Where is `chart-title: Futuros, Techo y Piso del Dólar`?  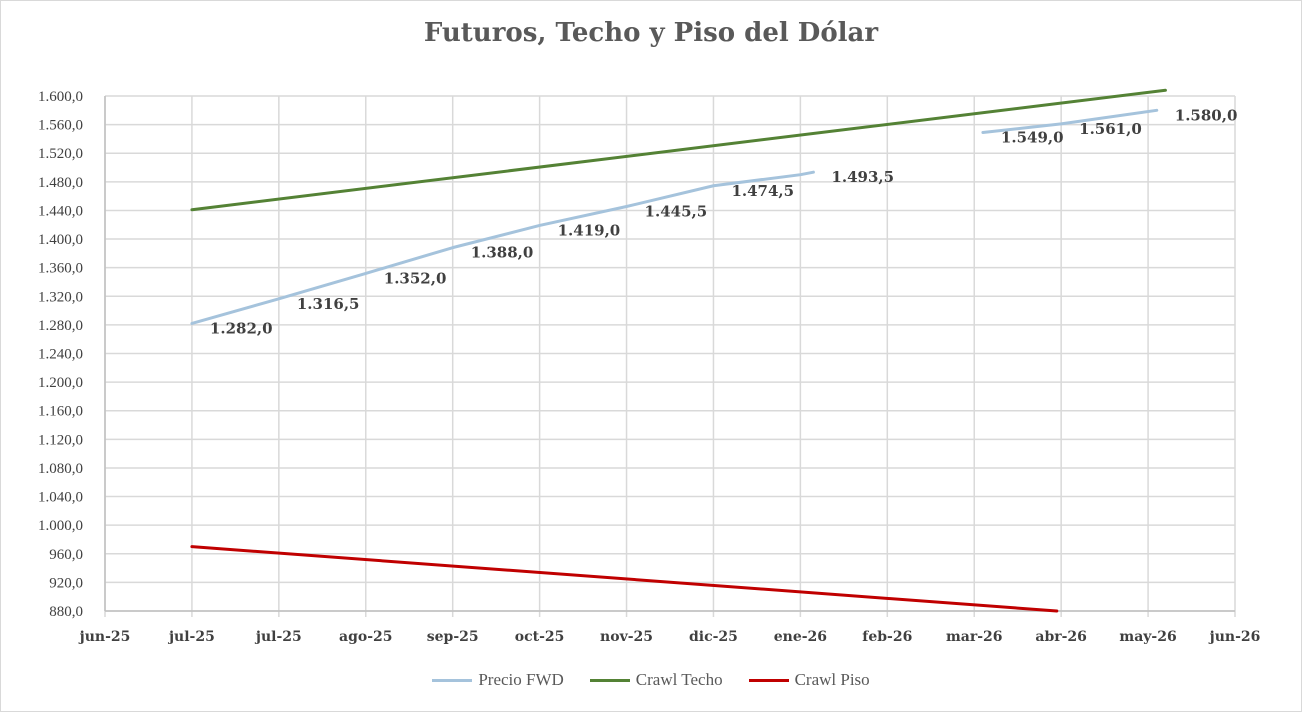 chart-title: Futuros, Techo y Piso del Dólar is located at coordinates (651, 33).